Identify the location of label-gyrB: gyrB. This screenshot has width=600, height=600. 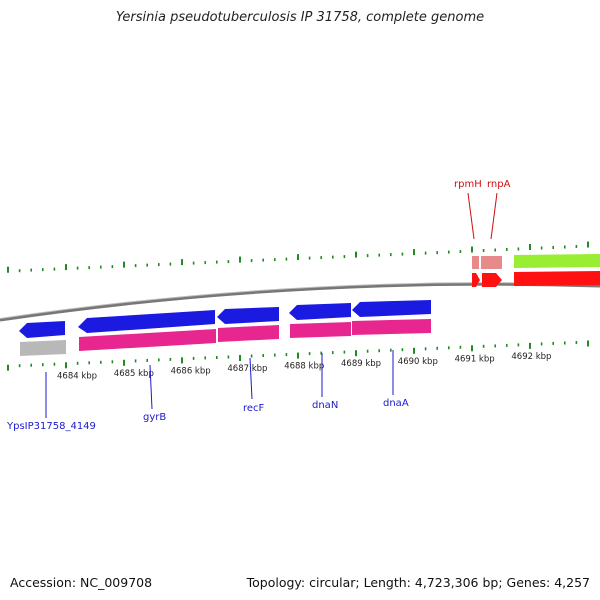
(154, 417).